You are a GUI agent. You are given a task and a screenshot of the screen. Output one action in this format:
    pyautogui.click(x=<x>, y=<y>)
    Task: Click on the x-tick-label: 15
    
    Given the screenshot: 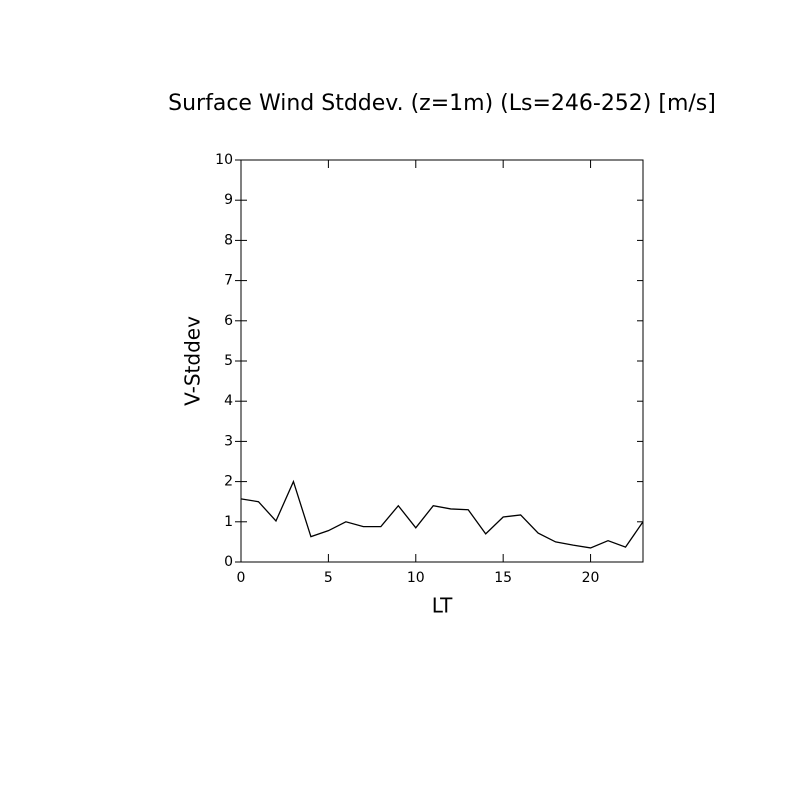 What is the action you would take?
    pyautogui.click(x=503, y=578)
    